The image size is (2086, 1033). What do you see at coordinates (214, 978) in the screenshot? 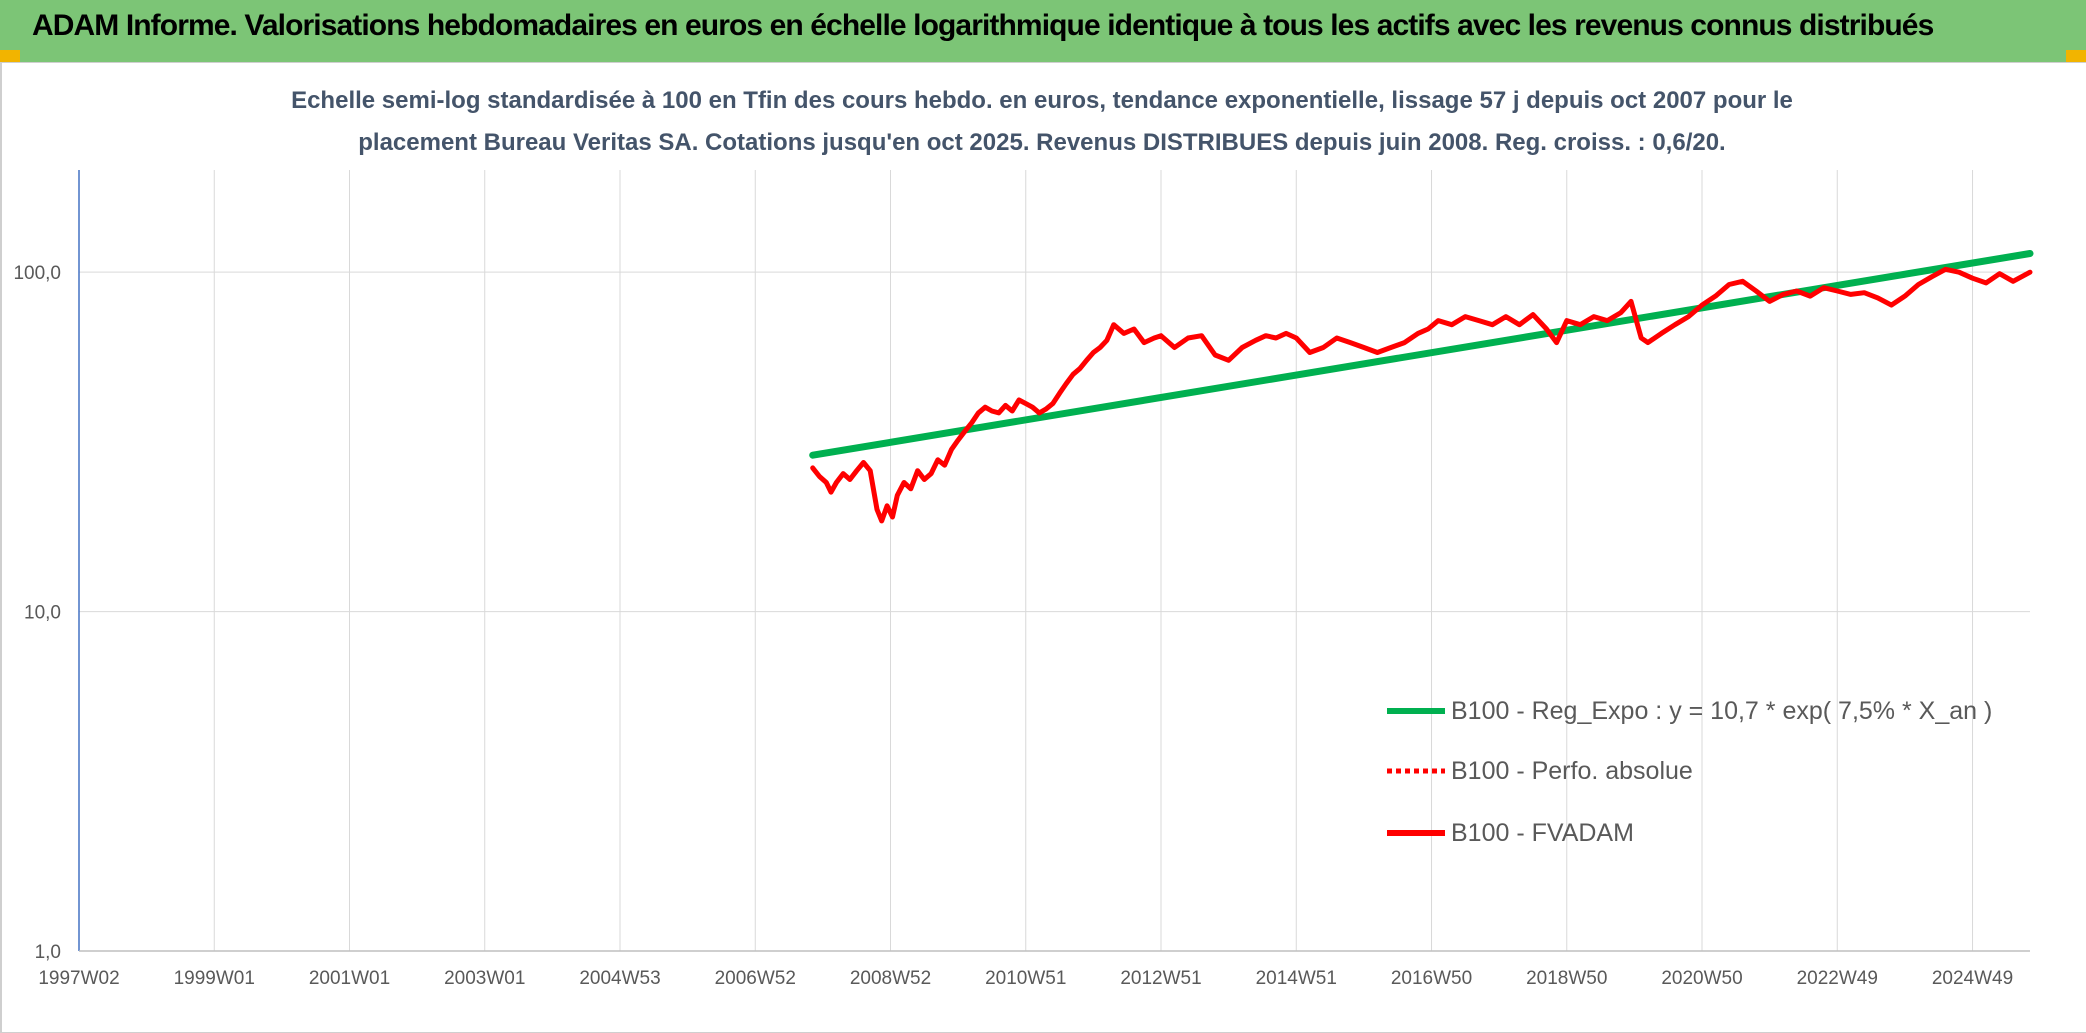
I see `x-tick-label: 1999W01` at bounding box center [214, 978].